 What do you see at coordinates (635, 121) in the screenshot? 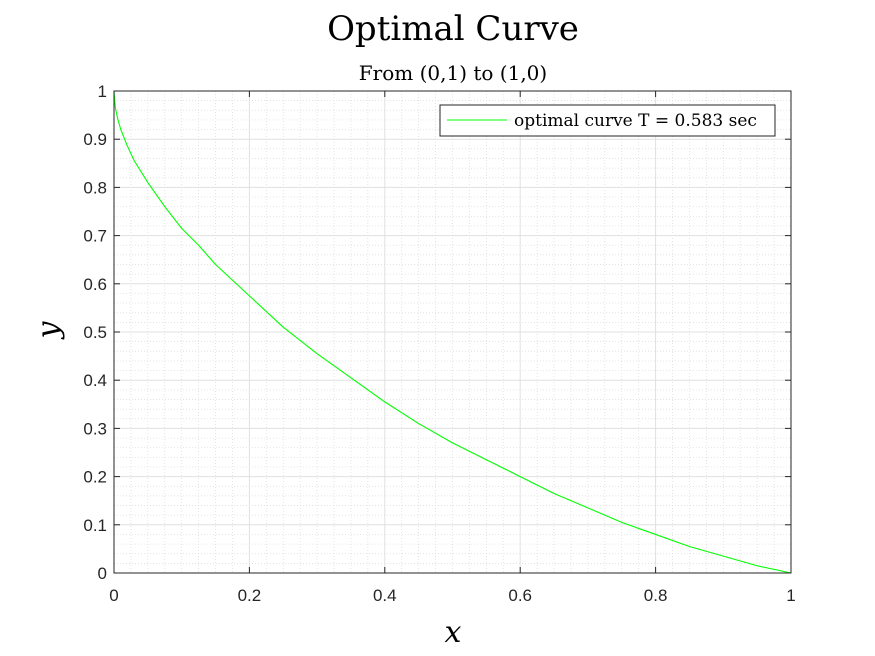
I see `legend-entry-label: optimal curve T = 0.583 sec` at bounding box center [635, 121].